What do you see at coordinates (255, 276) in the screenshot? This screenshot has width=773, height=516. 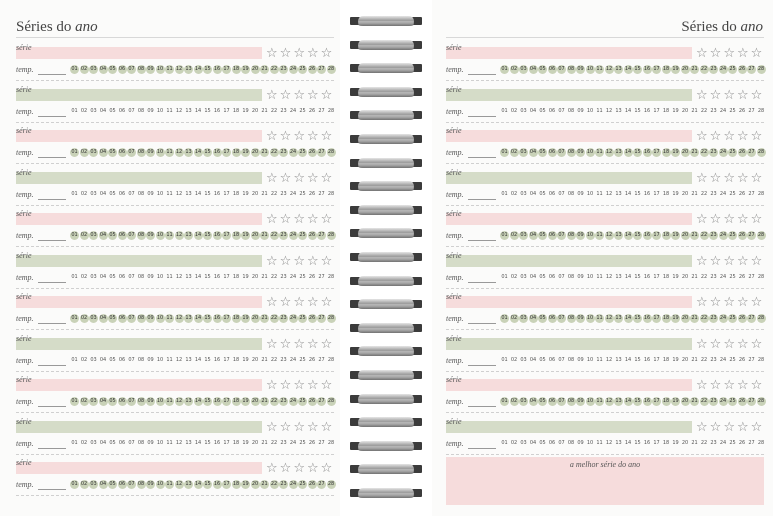 I see `episode-circle: 20` at bounding box center [255, 276].